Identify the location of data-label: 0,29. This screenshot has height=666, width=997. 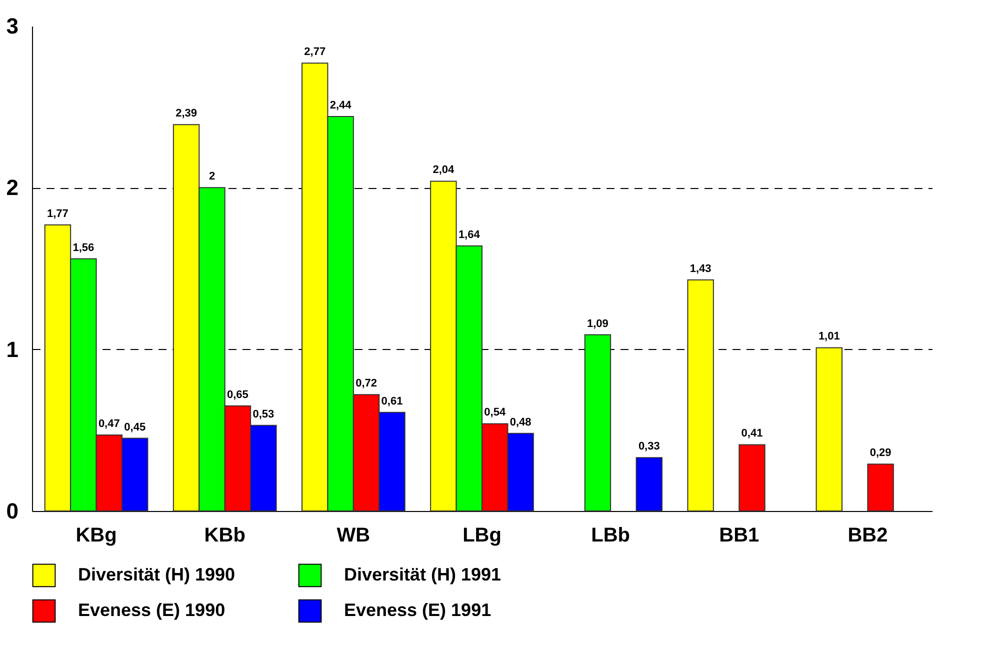
(881, 453).